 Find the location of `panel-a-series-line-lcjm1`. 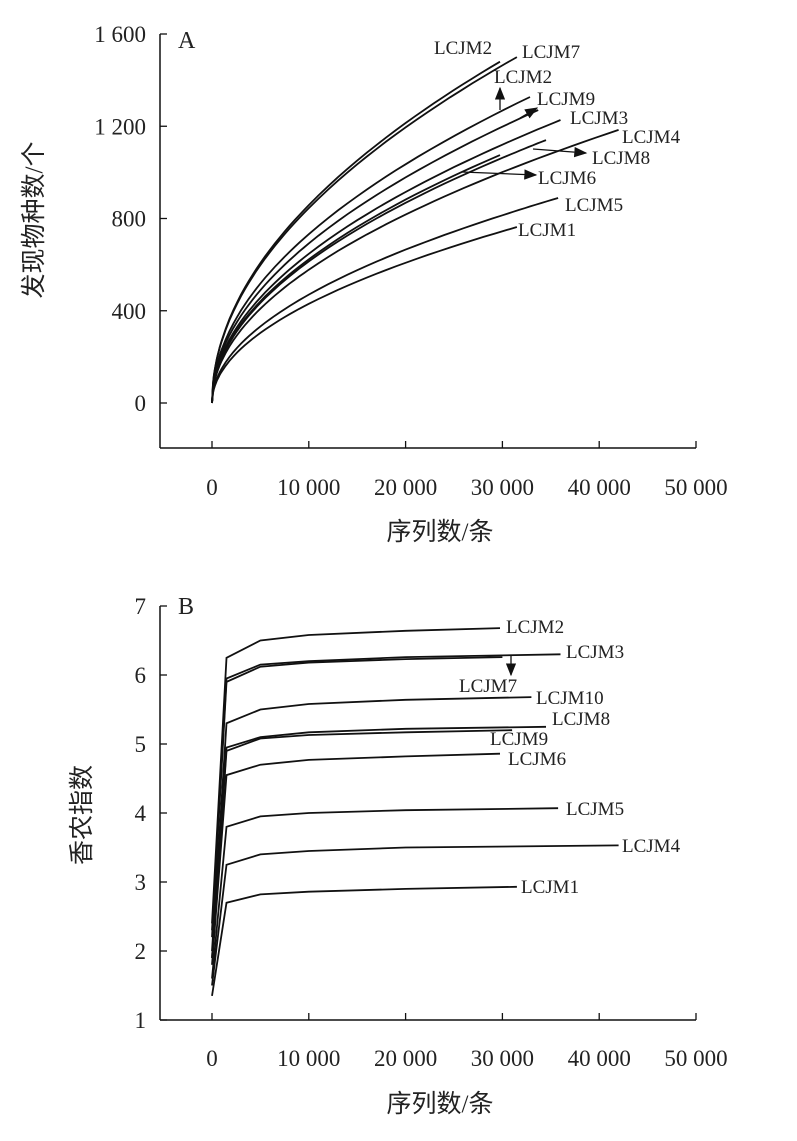

panel-a-series-line-lcjm1 is located at coordinates (364, 315).